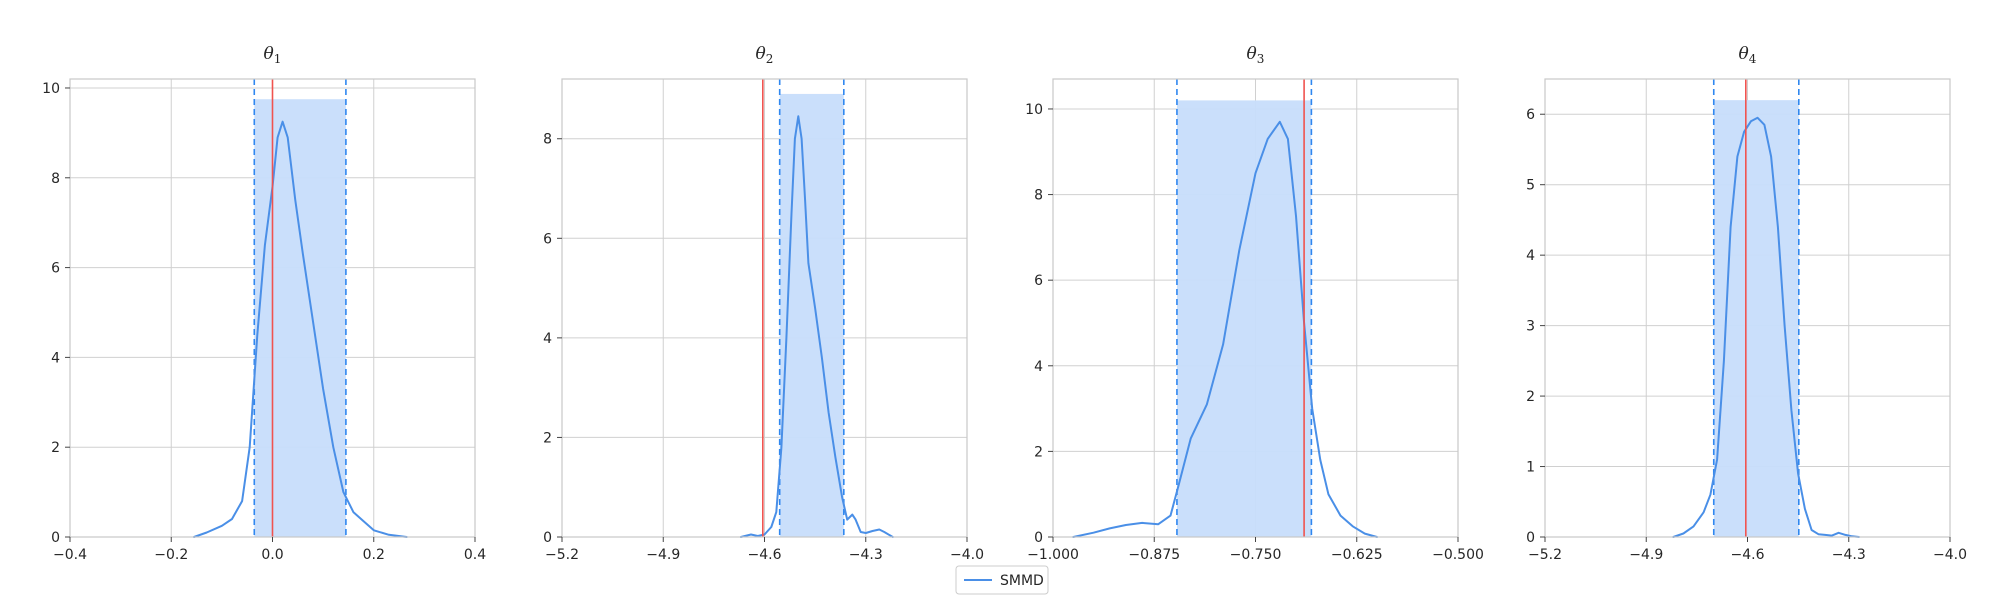  What do you see at coordinates (1753, 59) in the screenshot?
I see `panel-title-subscript: 4` at bounding box center [1753, 59].